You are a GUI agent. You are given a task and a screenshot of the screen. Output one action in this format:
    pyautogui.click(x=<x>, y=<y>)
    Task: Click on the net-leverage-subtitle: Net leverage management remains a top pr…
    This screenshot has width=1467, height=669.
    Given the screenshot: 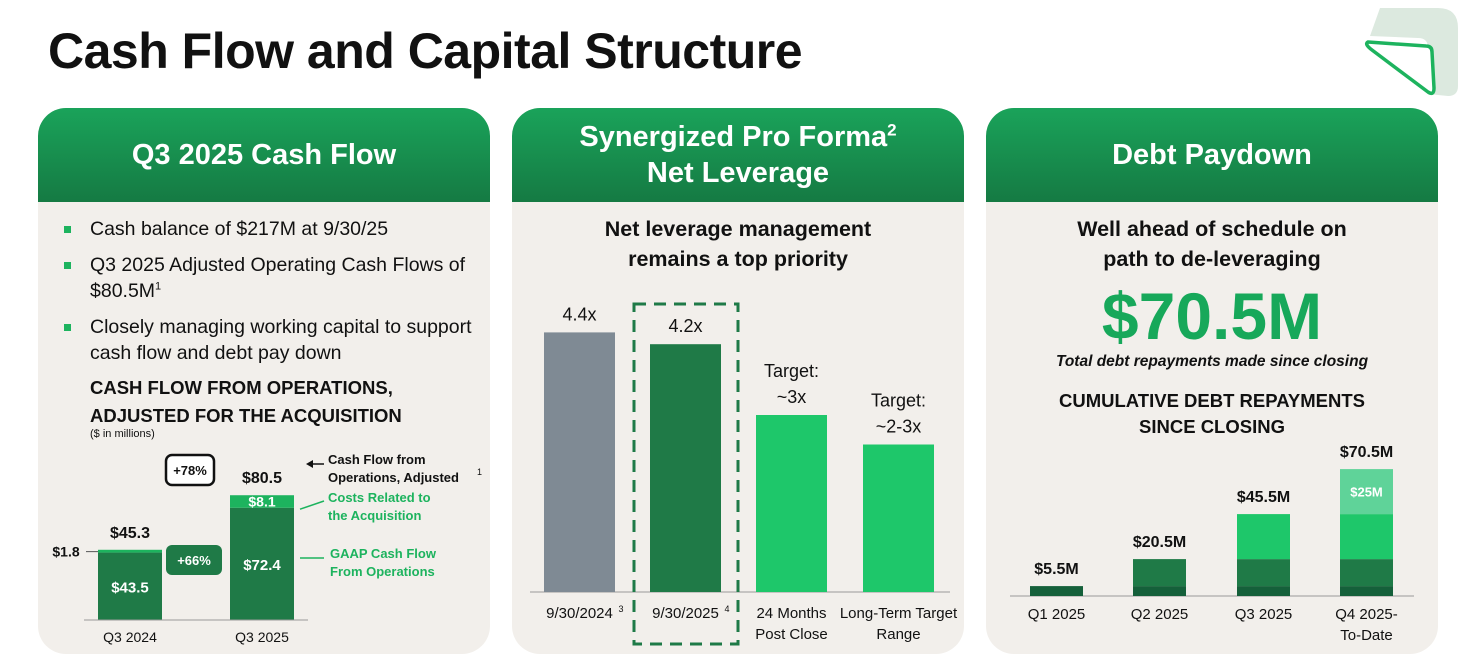 What is the action you would take?
    pyautogui.click(x=738, y=244)
    